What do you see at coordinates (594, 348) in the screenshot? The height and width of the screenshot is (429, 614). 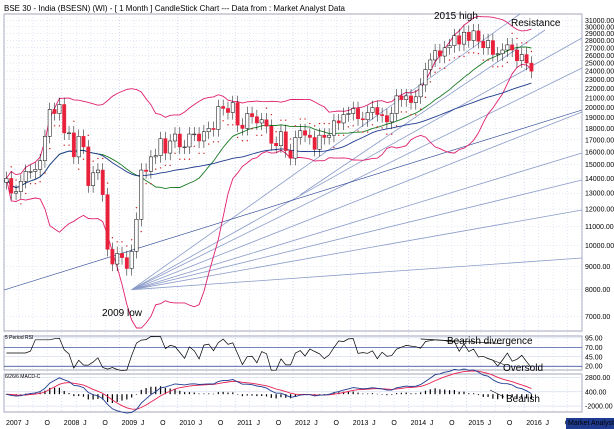 I see `rsi-tick-label: 70.00` at bounding box center [594, 348].